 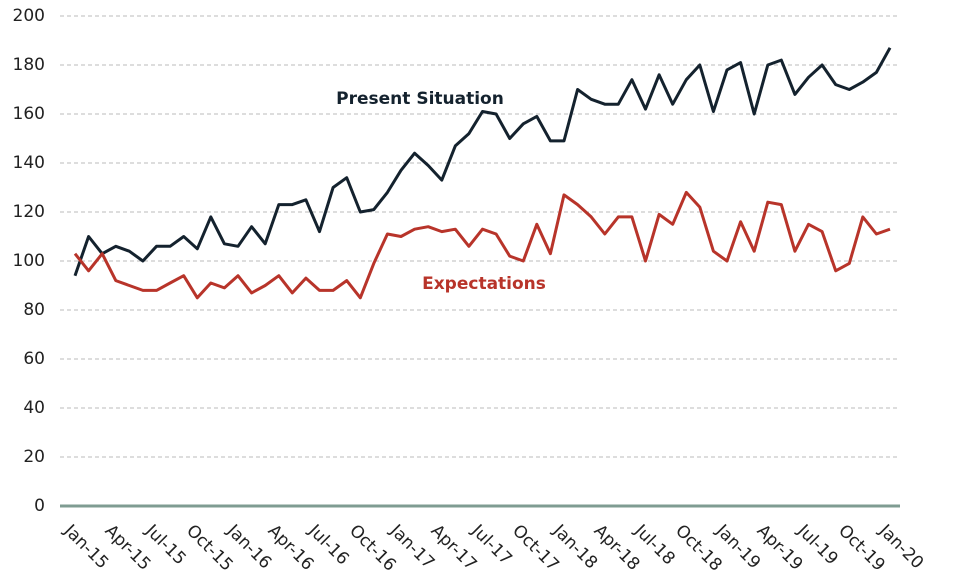 I want to click on y-tick-label: 0, so click(x=39, y=506).